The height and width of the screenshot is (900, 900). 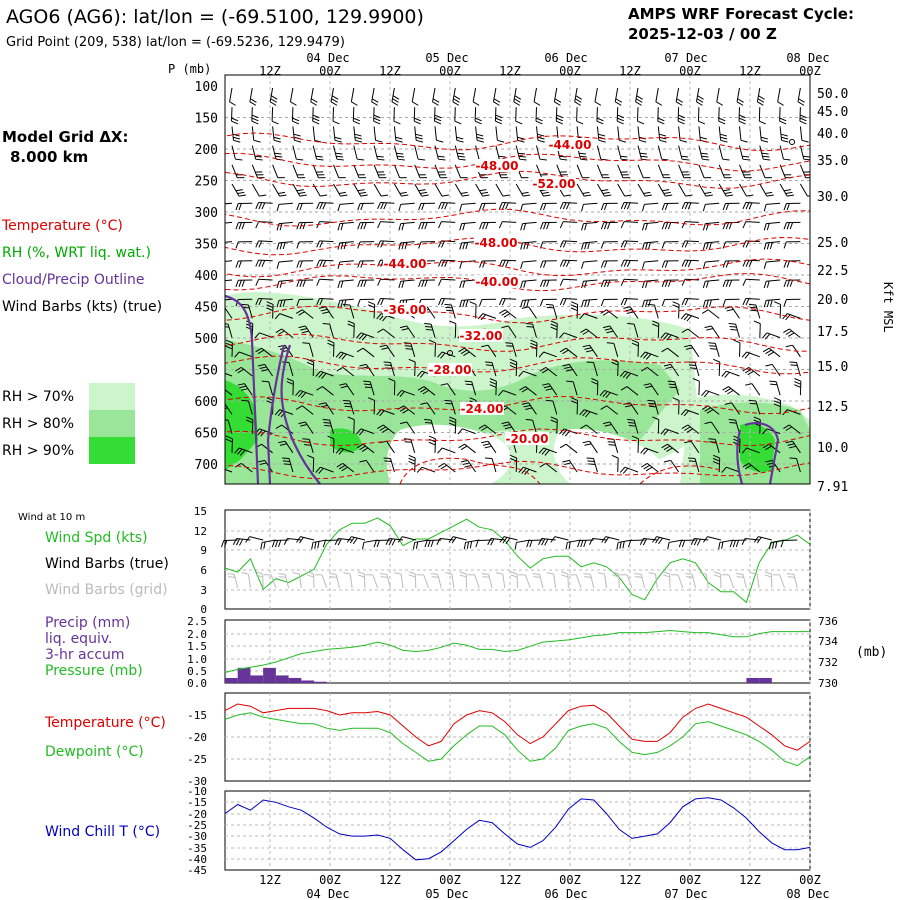 What do you see at coordinates (832, 112) in the screenshot?
I see `height-tick-label: 45.0` at bounding box center [832, 112].